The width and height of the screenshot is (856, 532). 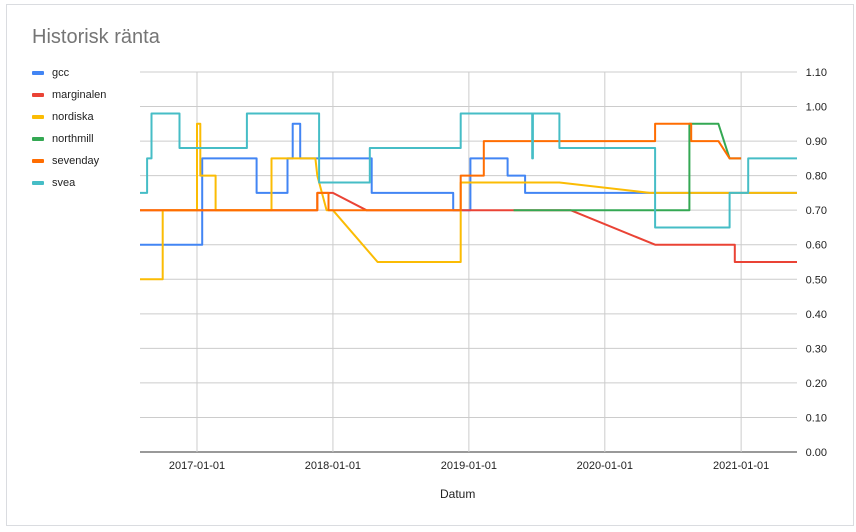 I want to click on x-tick-label: 2019-01-01, so click(x=469, y=466).